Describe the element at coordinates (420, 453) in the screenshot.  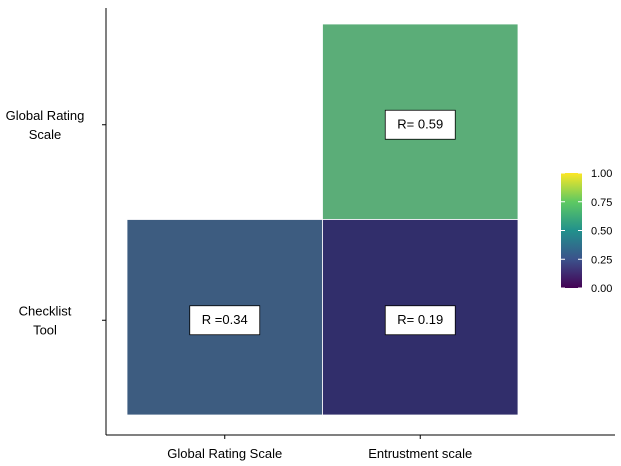
I see `x-tick-label: Entrustment scale` at that location.